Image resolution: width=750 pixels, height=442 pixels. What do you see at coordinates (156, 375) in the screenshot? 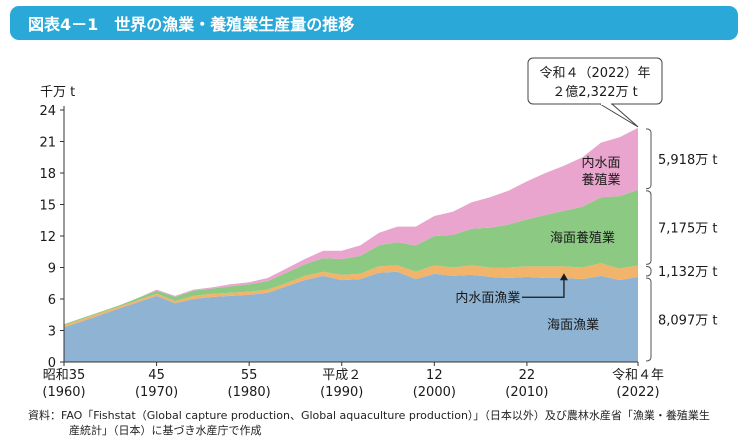
I see `x-tick-era-1970: 45` at bounding box center [156, 375].